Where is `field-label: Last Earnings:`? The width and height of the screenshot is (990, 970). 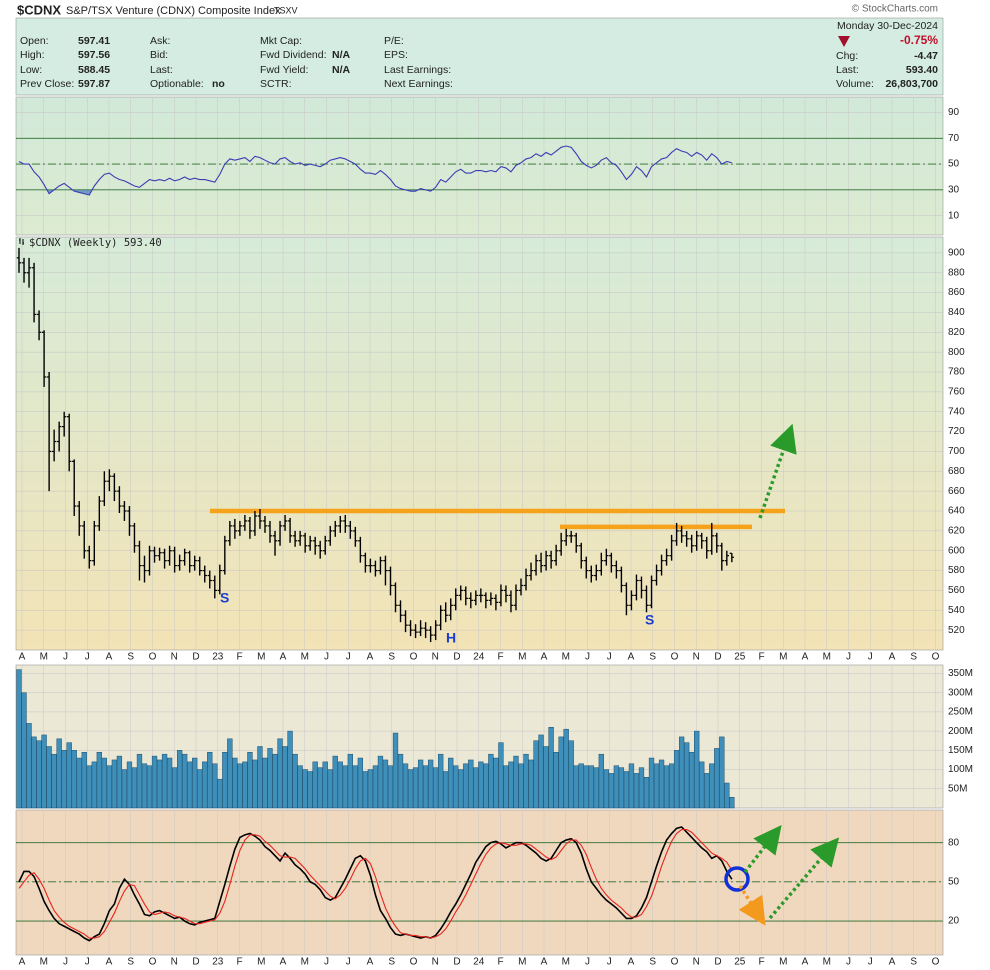 field-label: Last Earnings: is located at coordinates (417, 70).